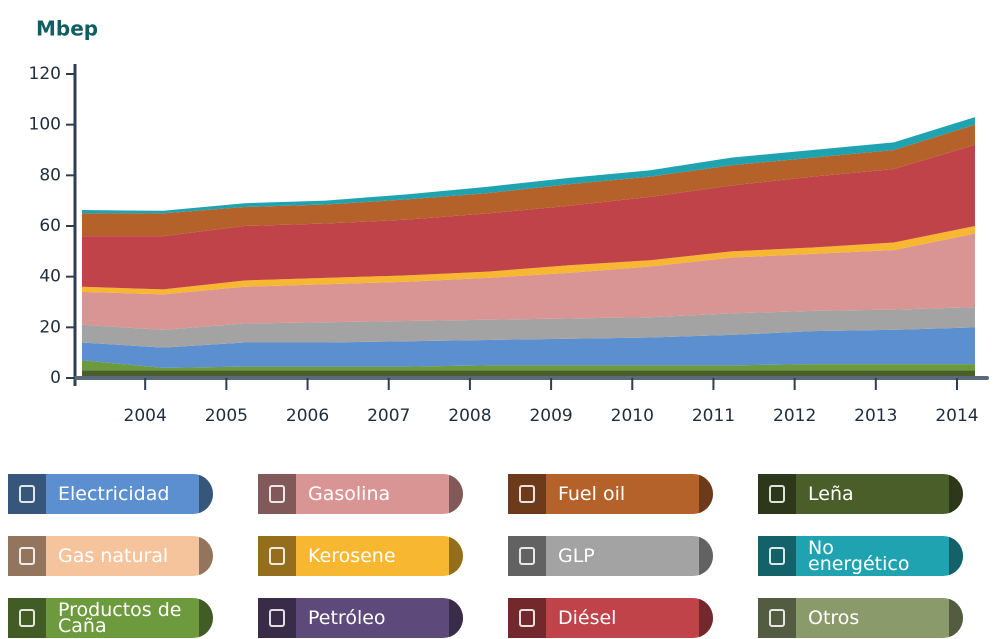 This screenshot has height=639, width=1002. I want to click on y-tick-label: 100, so click(45, 125).